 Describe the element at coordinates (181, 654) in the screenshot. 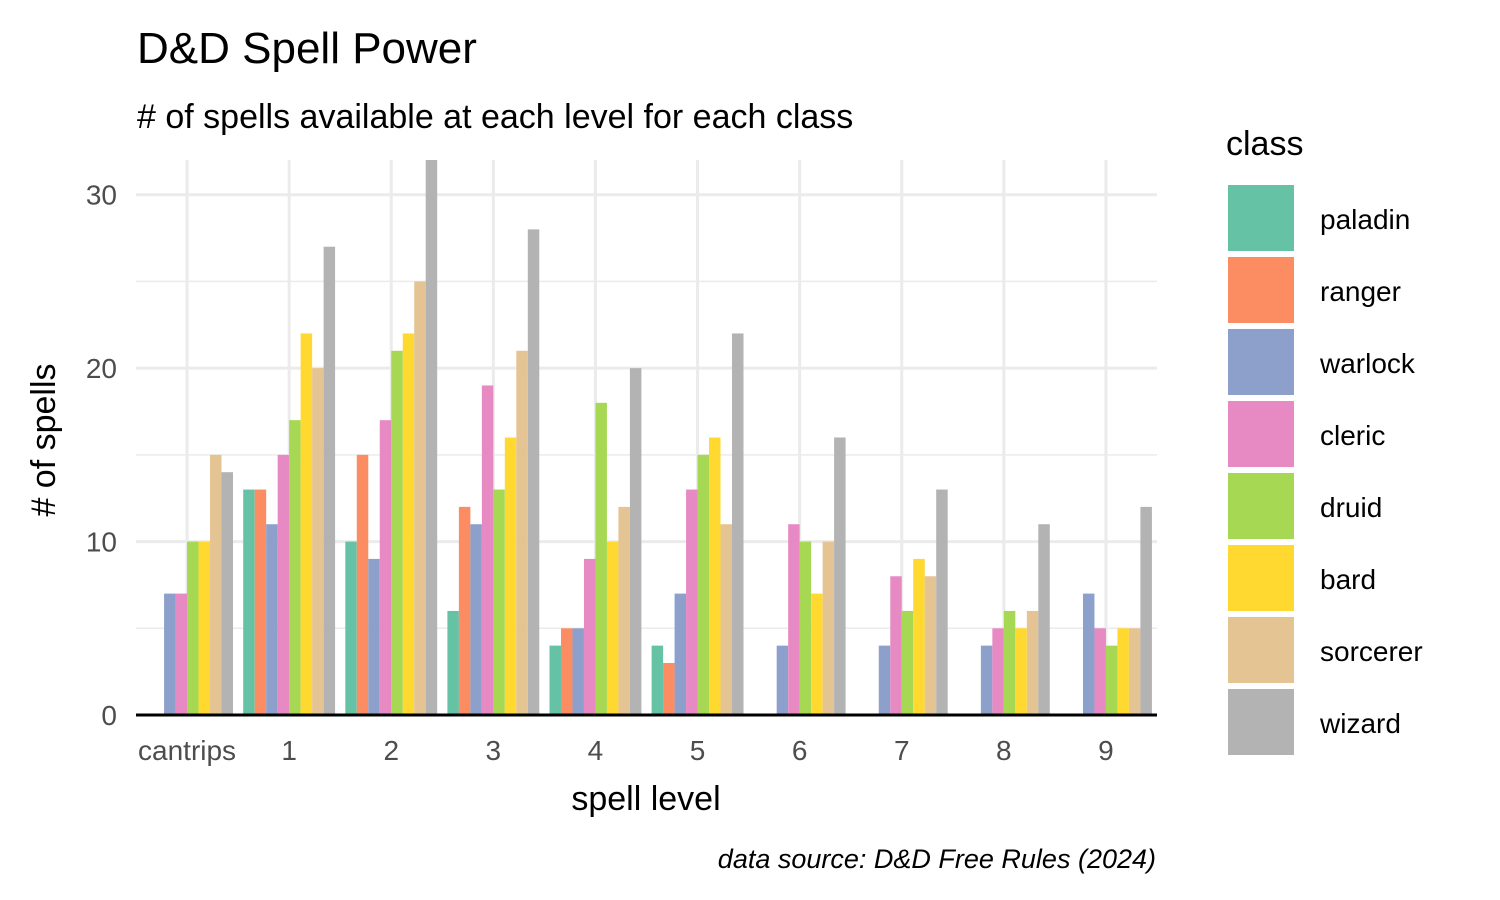

I see `bar-cleric-cantrips` at that location.